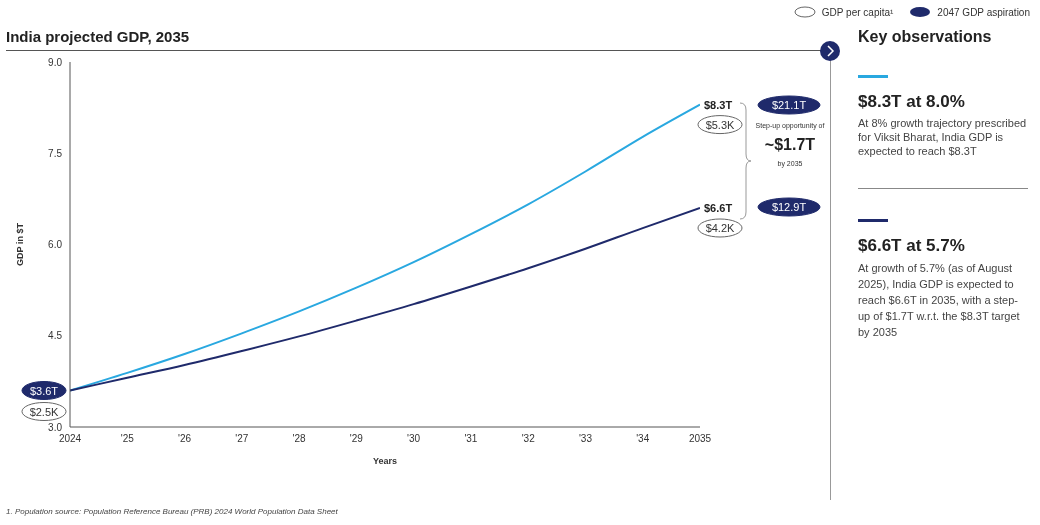 Image resolution: width=1040 pixels, height=525 pixels. What do you see at coordinates (720, 228) in the screenshot?
I see `text: $4.2K` at bounding box center [720, 228].